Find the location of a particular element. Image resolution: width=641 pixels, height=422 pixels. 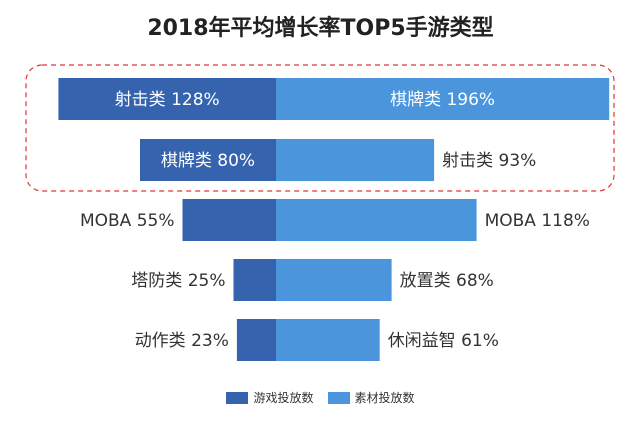

label-right-3: 放置类 68% is located at coordinates (447, 281).